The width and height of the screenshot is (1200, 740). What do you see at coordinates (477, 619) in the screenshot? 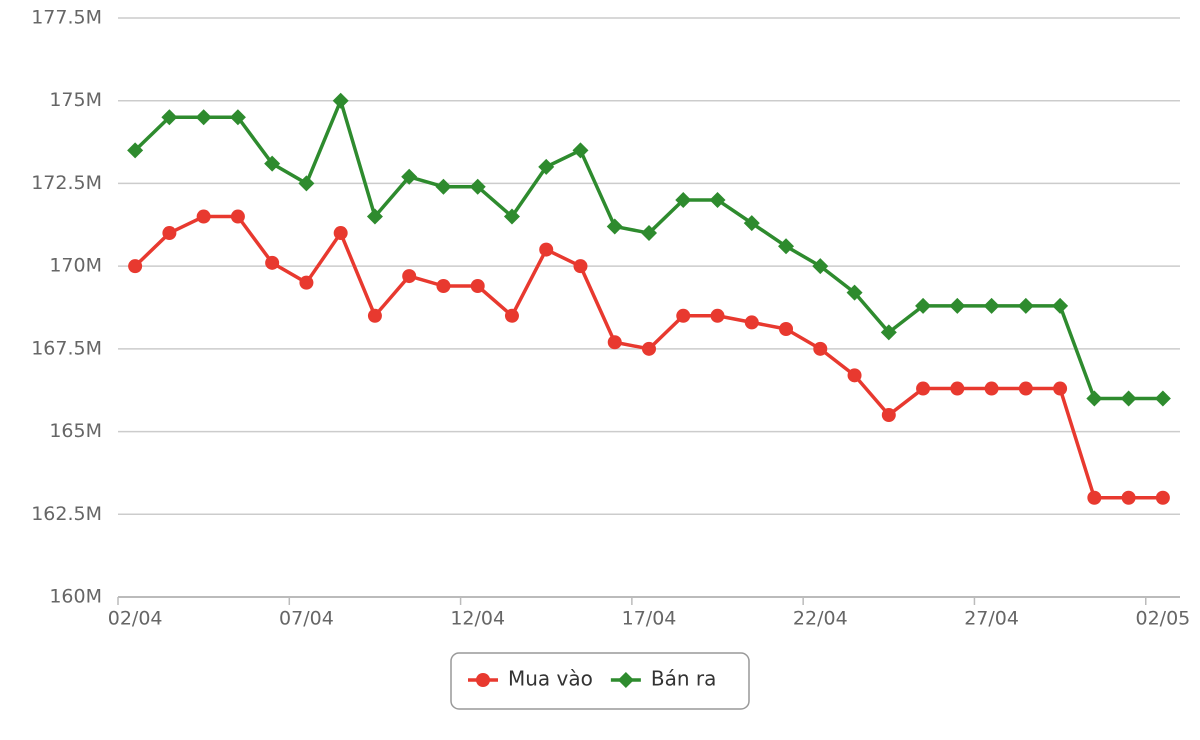
I see `x-tick-label: 12/04` at bounding box center [477, 619].